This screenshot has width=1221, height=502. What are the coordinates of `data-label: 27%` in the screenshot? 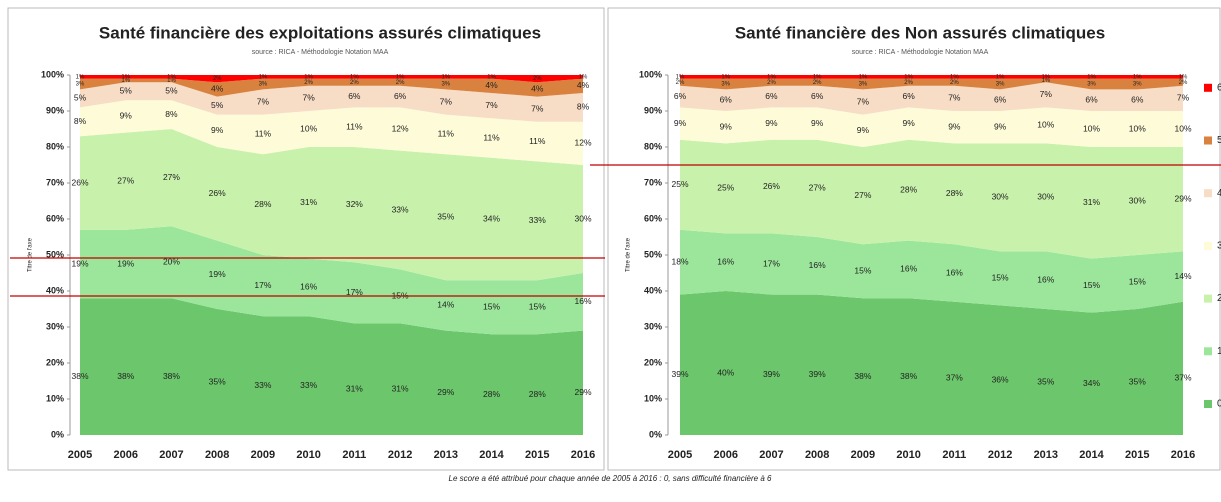 It's located at (125, 180).